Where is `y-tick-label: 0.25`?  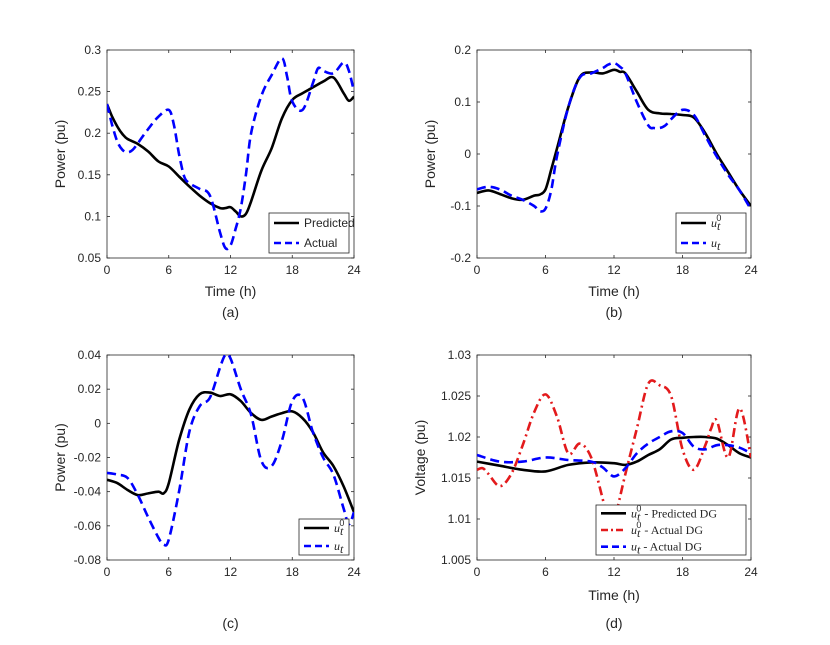 y-tick-label: 0.25 is located at coordinates (90, 92).